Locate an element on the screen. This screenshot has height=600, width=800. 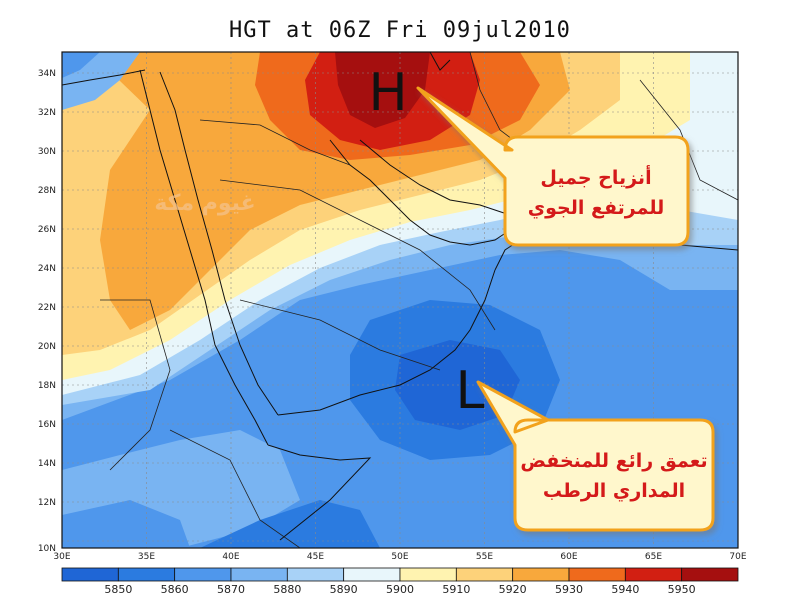
watermark-text: غيوم مكة is located at coordinates (204, 203).